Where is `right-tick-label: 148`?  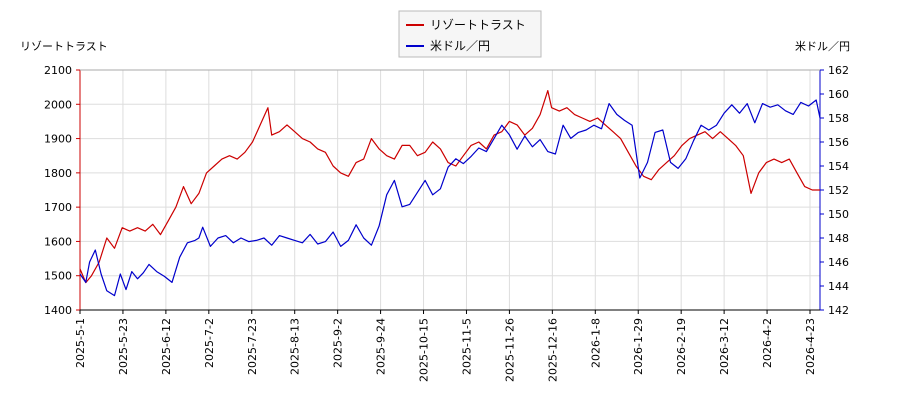
right-tick-label: 148 is located at coordinates (838, 238).